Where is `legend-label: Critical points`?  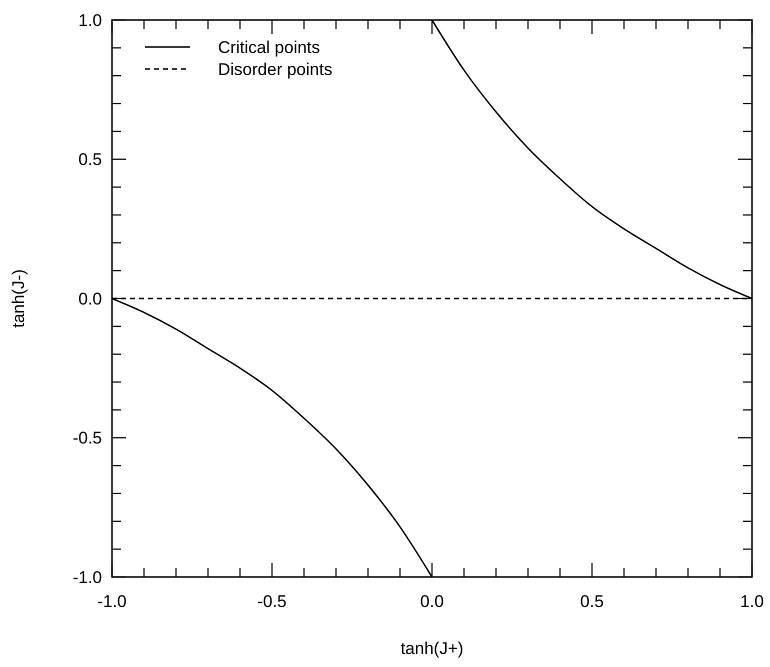 legend-label: Critical points is located at coordinates (269, 47).